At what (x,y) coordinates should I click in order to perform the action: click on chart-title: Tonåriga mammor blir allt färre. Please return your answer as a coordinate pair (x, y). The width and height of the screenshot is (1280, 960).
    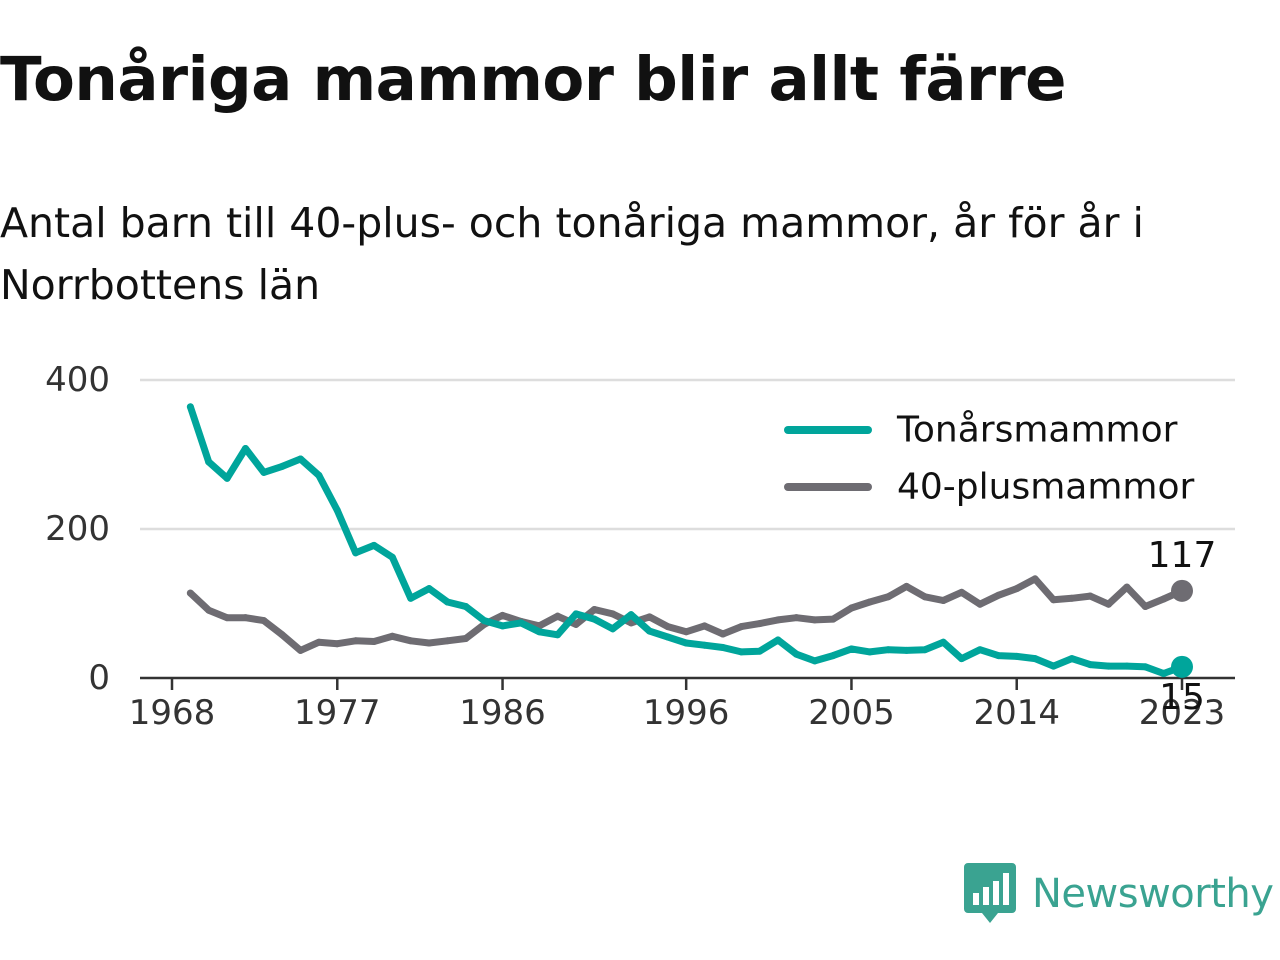
    Looking at the image, I should click on (533, 79).